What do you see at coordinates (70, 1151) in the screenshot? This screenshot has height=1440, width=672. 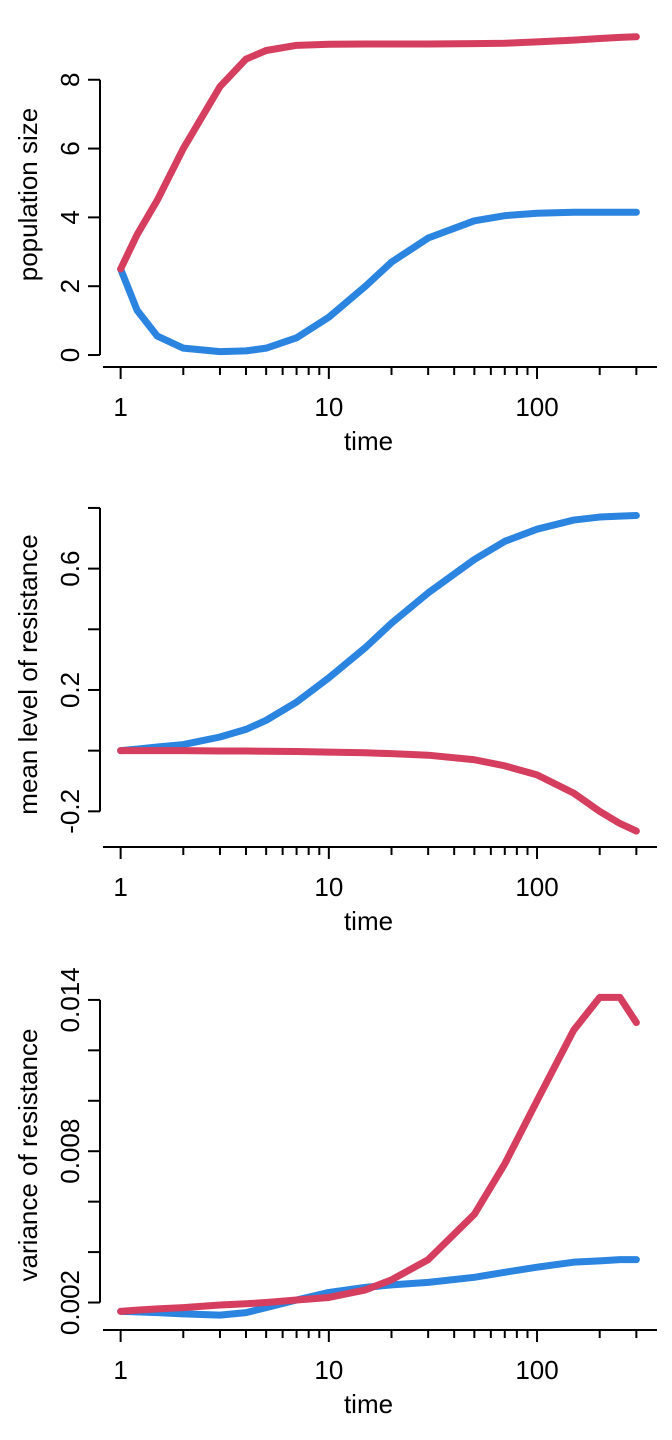 I see `y-tick-label: 0.008` at bounding box center [70, 1151].